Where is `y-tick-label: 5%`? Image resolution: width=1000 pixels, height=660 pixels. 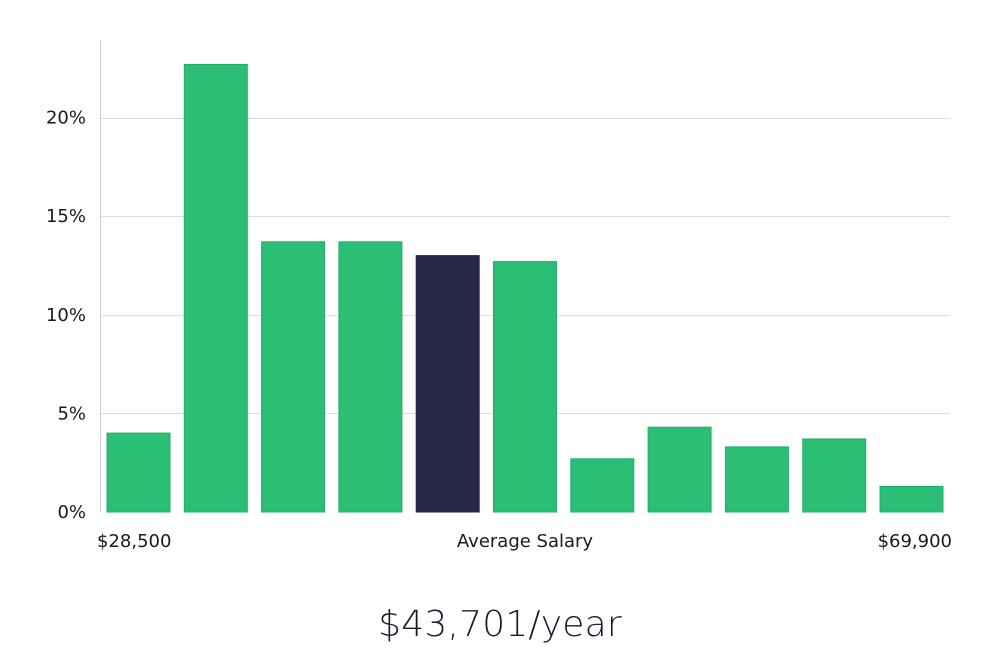
y-tick-label: 5% is located at coordinates (71, 413).